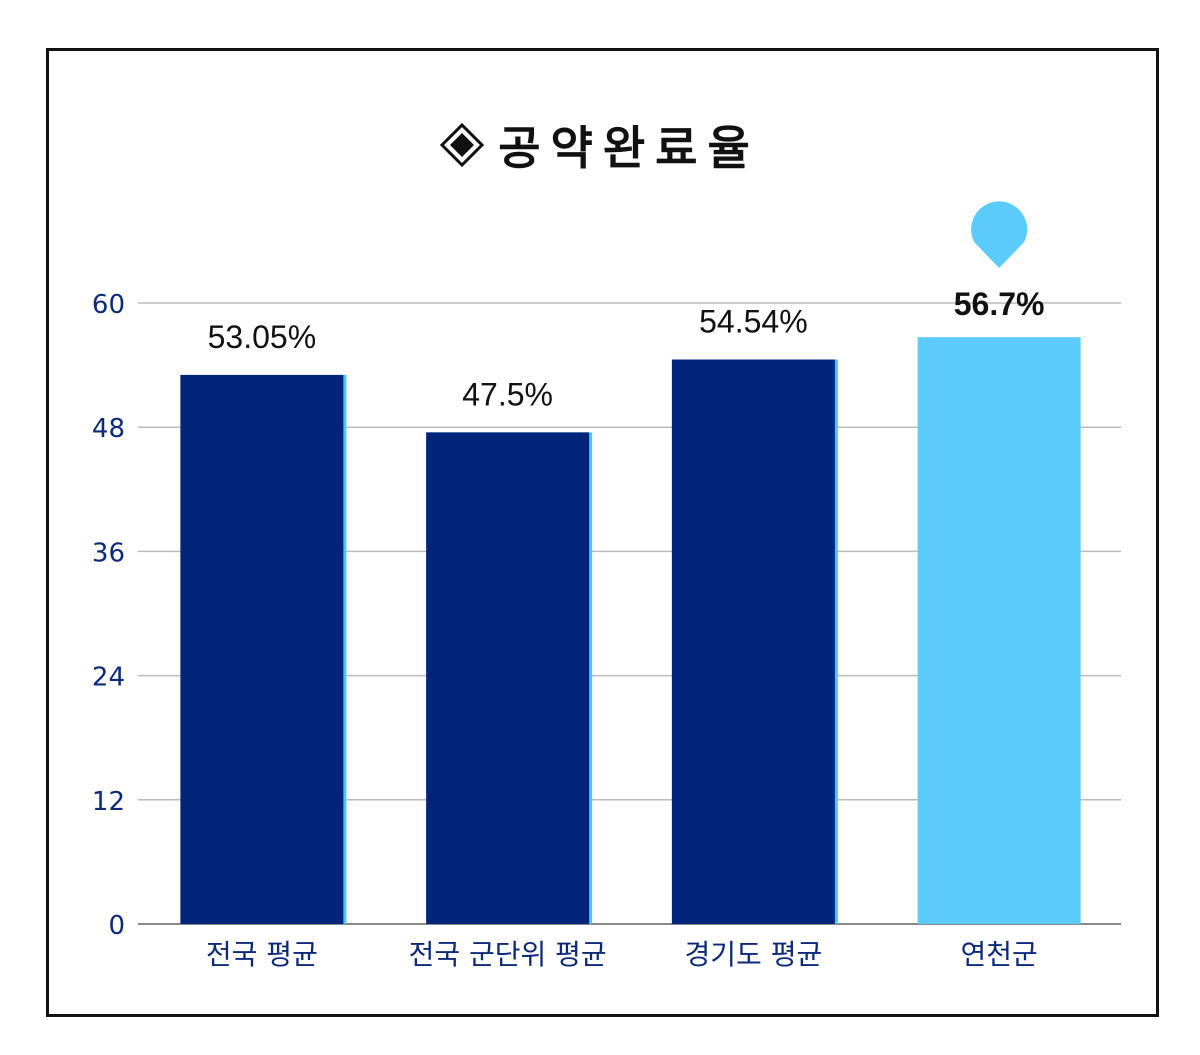  I want to click on chart-title: 공약완료율, so click(600, 145).